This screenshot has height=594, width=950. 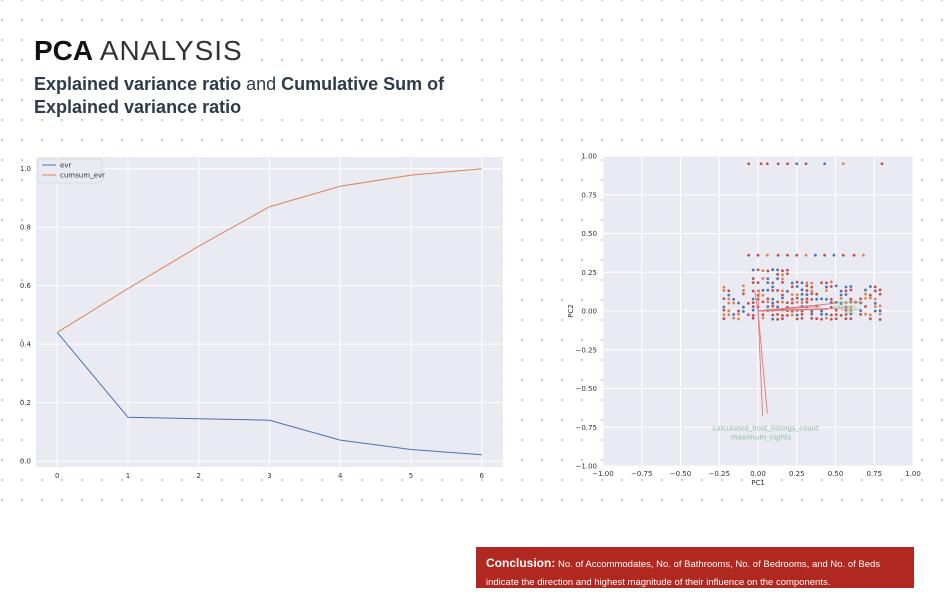 I want to click on loading-arrow, so click(x=758, y=300).